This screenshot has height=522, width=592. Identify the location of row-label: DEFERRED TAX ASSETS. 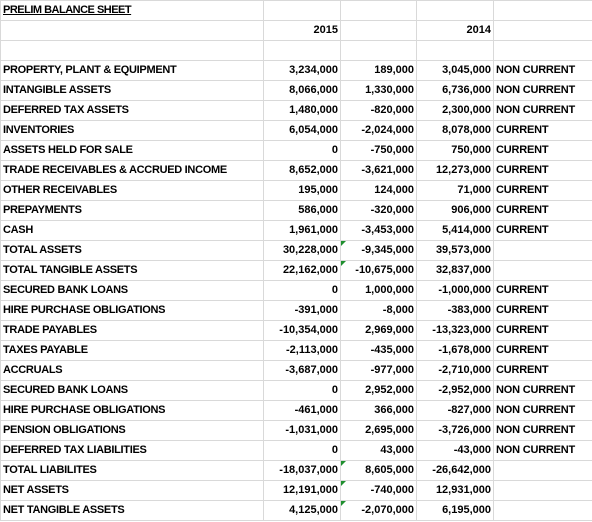
(132, 110).